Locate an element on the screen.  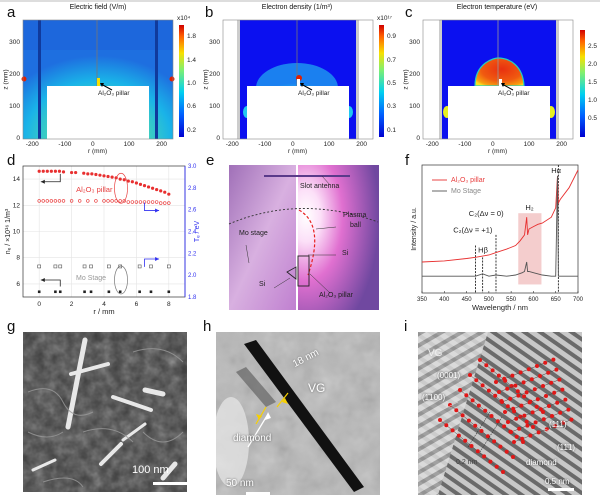
scale-bar-h is located at coordinates (258, 493).